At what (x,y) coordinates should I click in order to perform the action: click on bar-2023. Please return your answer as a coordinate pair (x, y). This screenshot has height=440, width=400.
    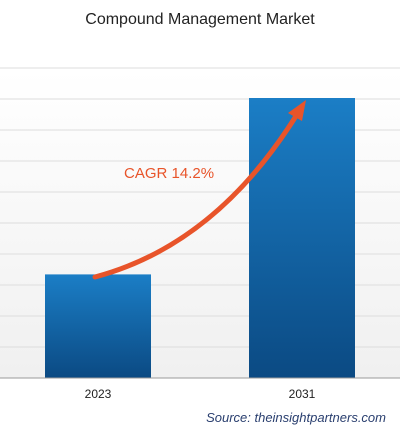
    Looking at the image, I should click on (98, 326).